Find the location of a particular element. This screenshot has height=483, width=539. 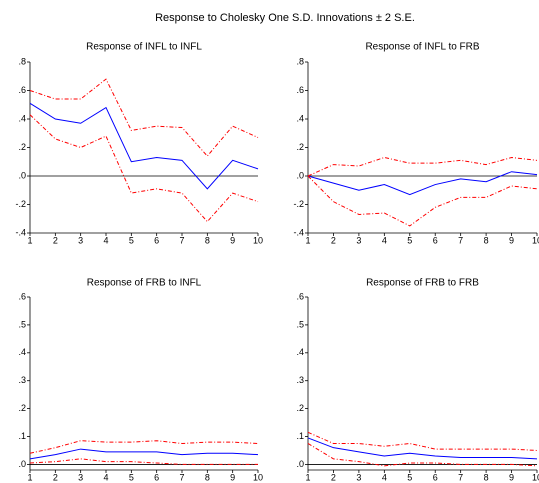

subplot-title: Response of INFL to FRB is located at coordinates (422, 47).